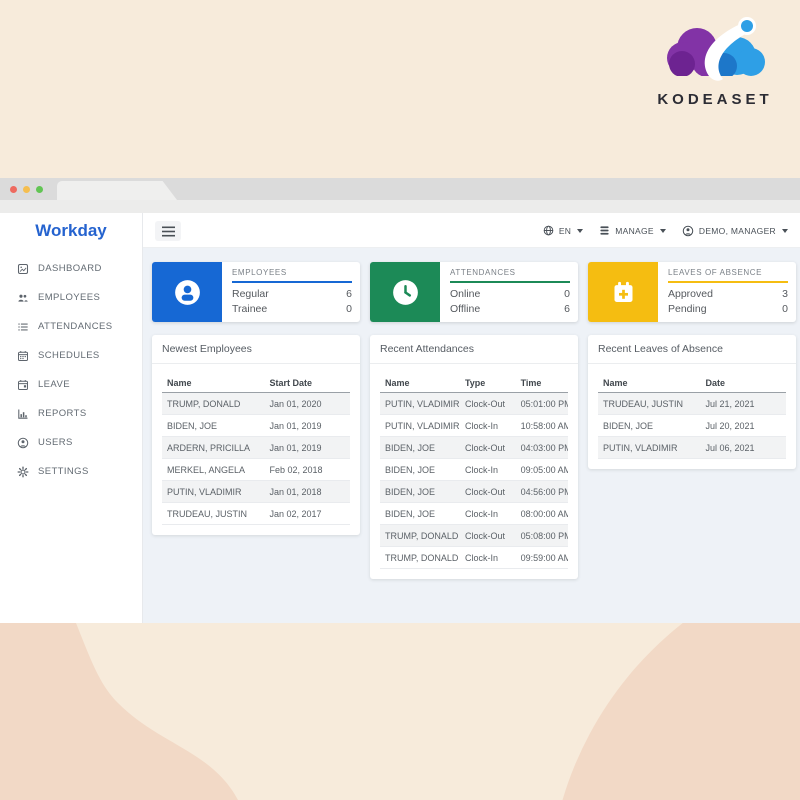 This screenshot has height=800, width=800. What do you see at coordinates (71, 297) in the screenshot?
I see `sidebar-item-employees: EMPLOYEES` at bounding box center [71, 297].